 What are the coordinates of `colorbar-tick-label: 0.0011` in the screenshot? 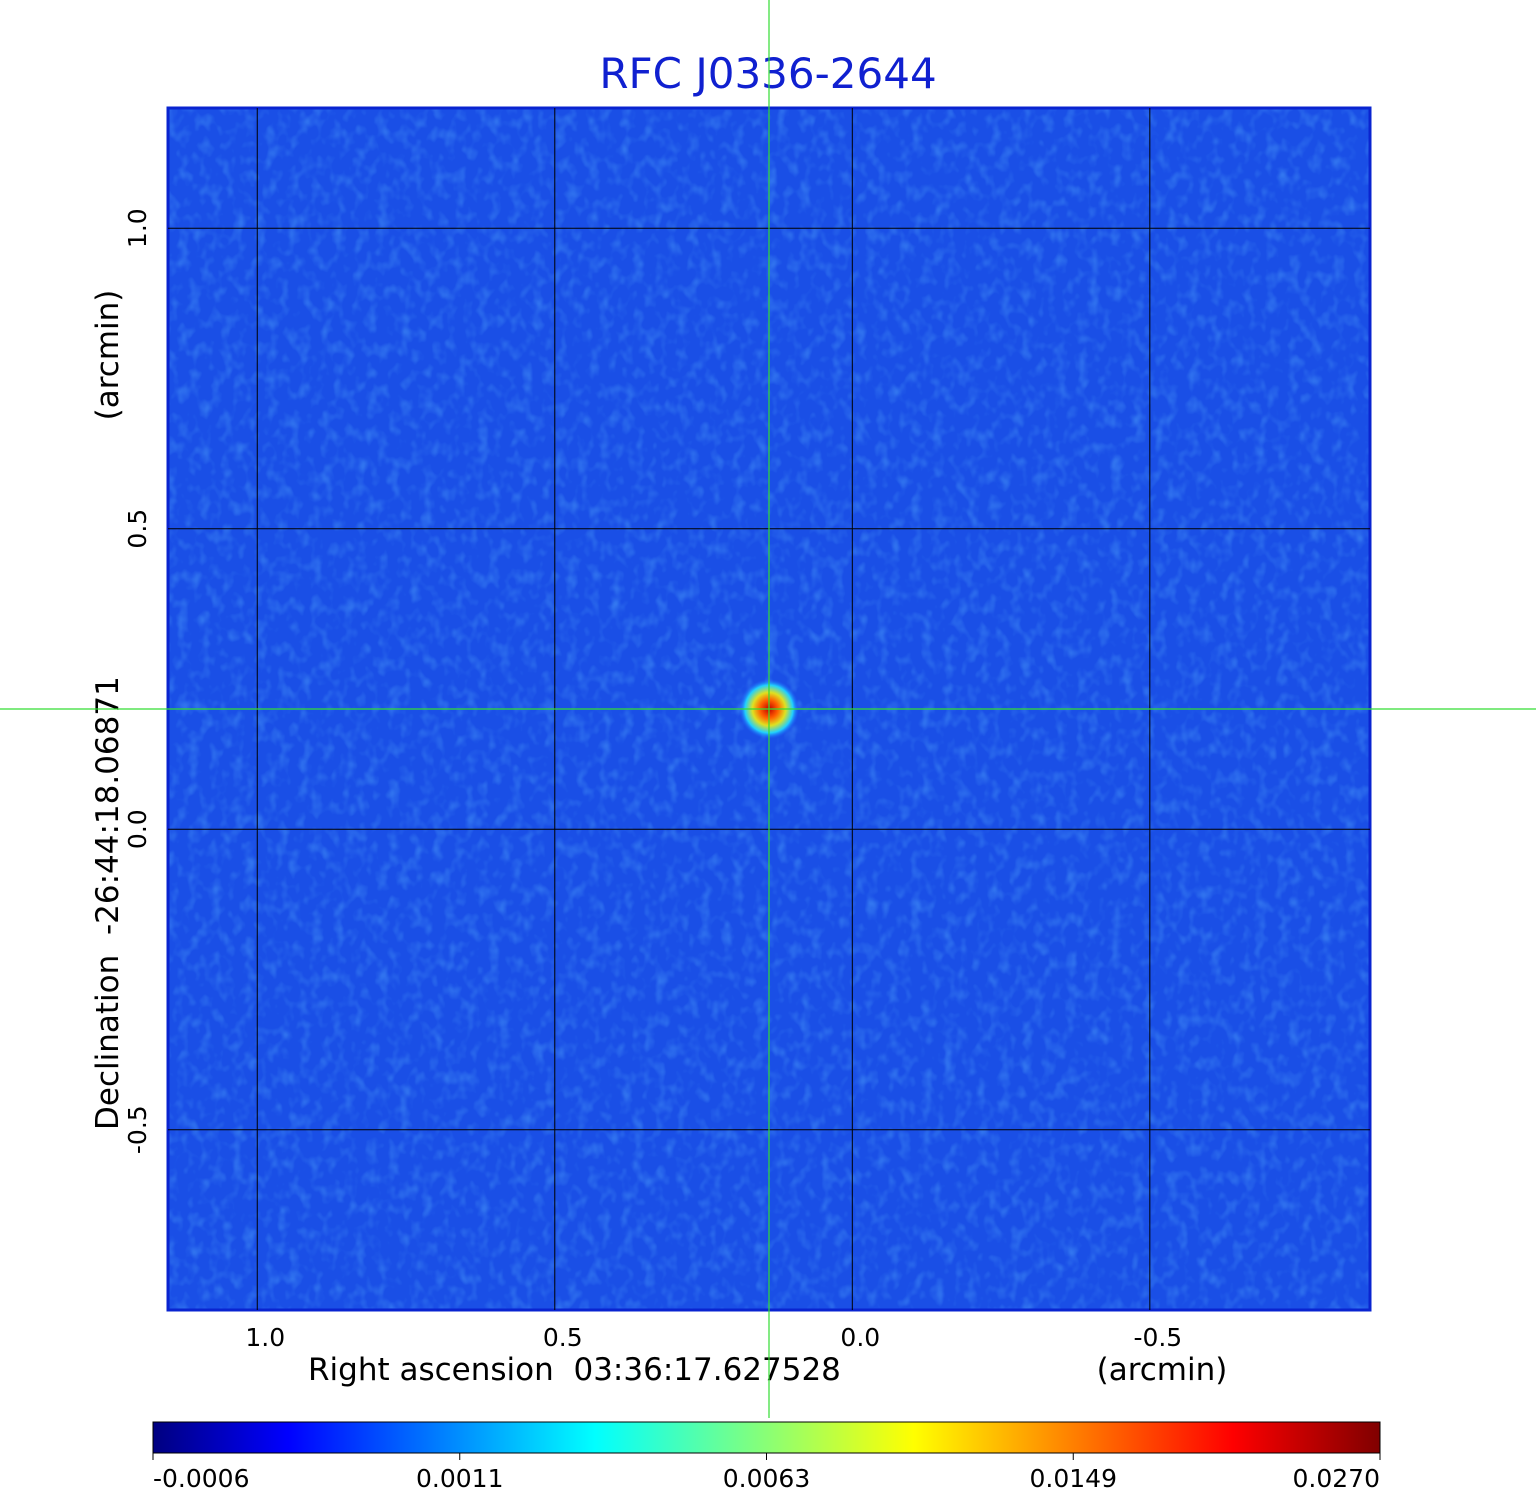 It's located at (459, 1478).